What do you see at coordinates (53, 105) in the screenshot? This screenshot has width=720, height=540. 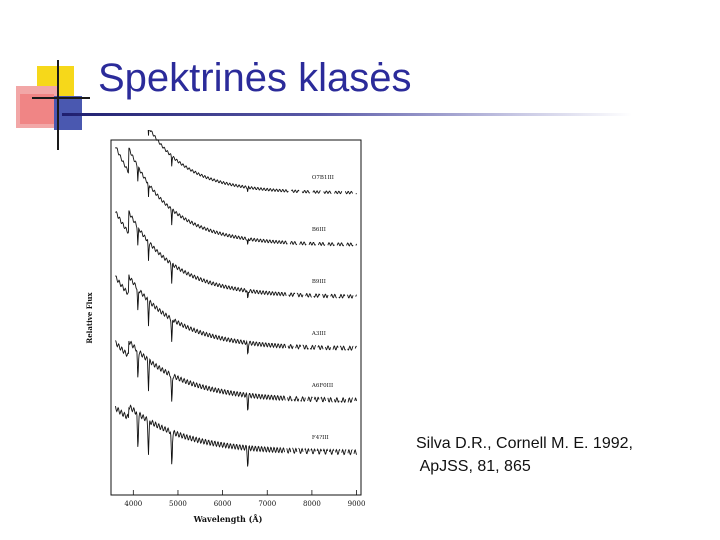 I see `decorative-cross-icon` at bounding box center [53, 105].